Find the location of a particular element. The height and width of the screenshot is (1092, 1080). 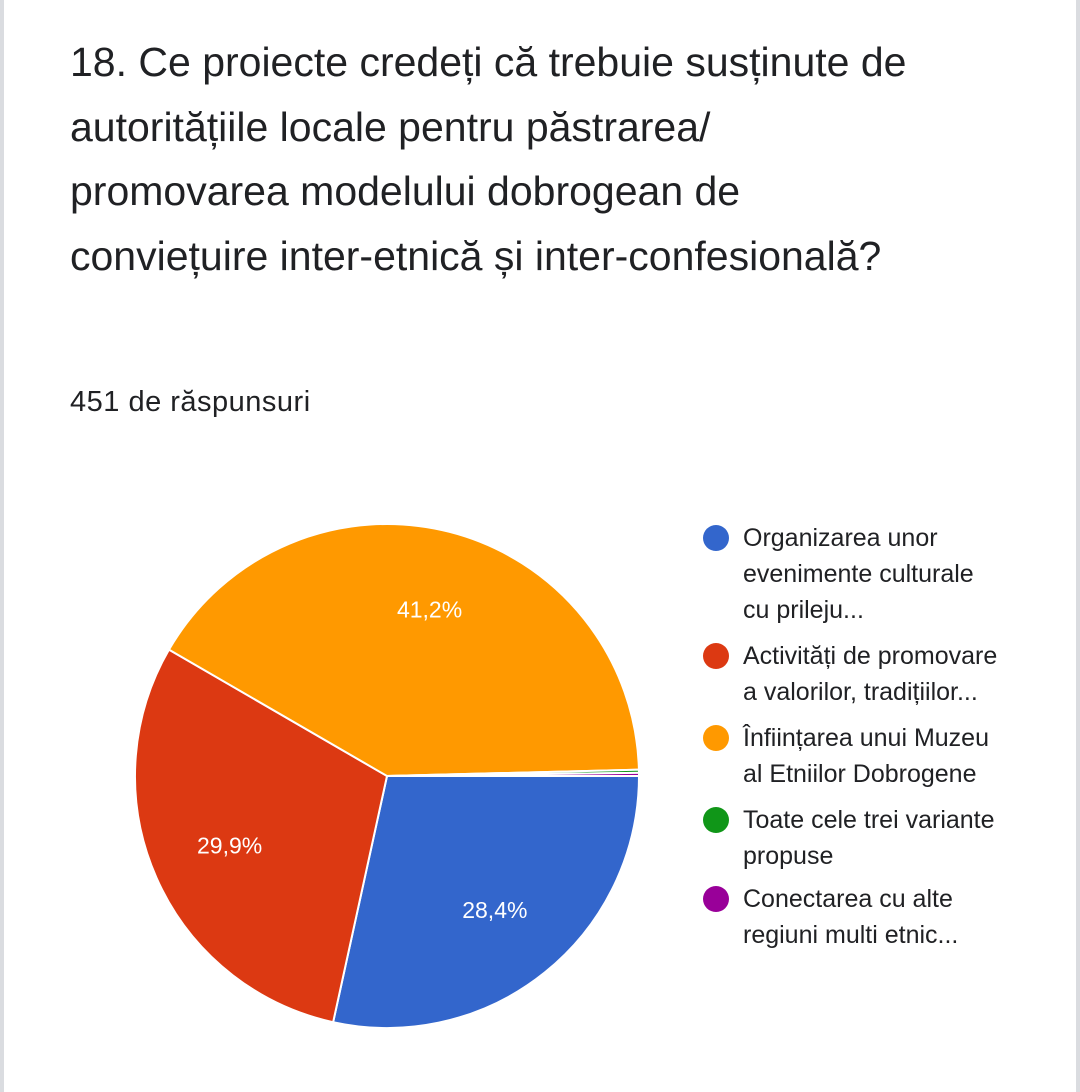

legend-item-toate: Toate cele trei variante propuse is located at coordinates (853, 838).